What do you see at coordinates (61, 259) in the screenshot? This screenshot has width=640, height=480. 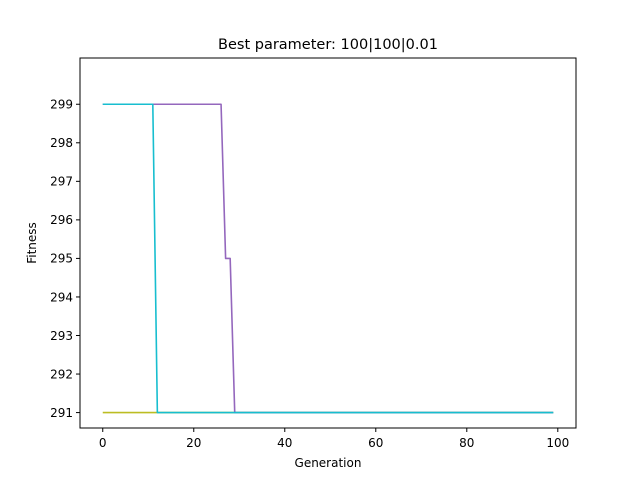 I see `y-tick-label: 295` at bounding box center [61, 259].